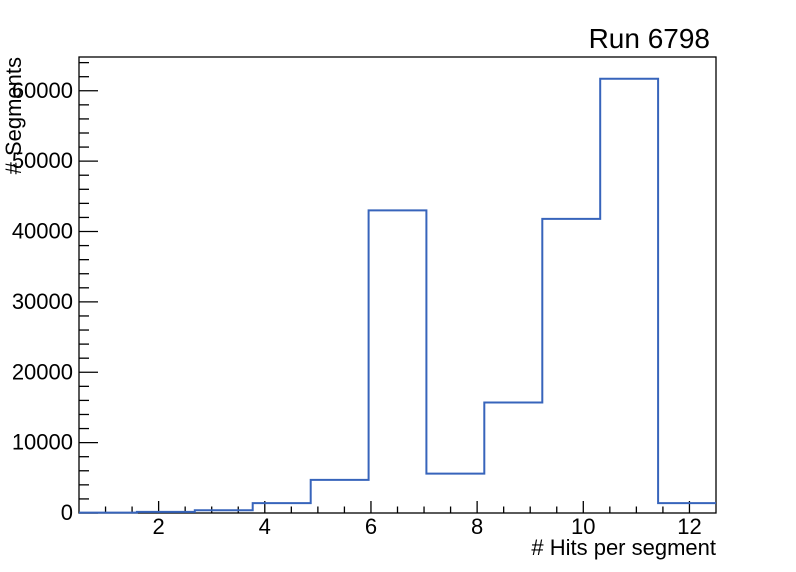 The height and width of the screenshot is (572, 796). What do you see at coordinates (689, 526) in the screenshot?
I see `x-tick-label: 12` at bounding box center [689, 526].